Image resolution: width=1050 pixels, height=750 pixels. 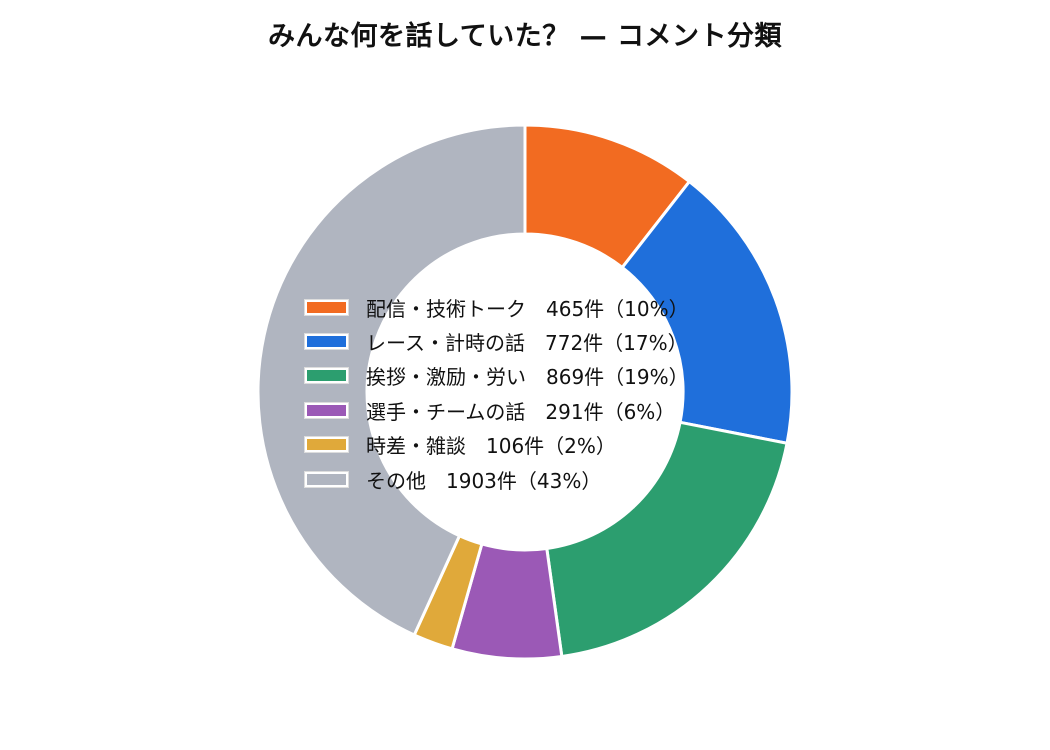 What do you see at coordinates (527, 343) in the screenshot?
I see `legend-label: レース・計時の話 772件（17%）` at bounding box center [527, 343].